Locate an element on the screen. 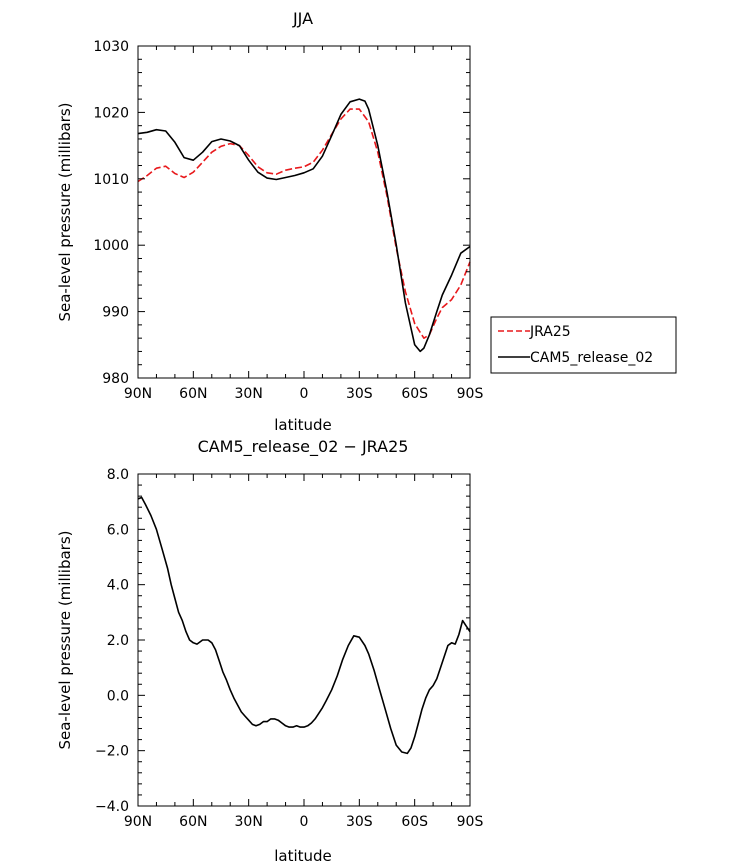 The width and height of the screenshot is (733, 866). bottom-chart-title: CAM5_release_02 − JRA25 is located at coordinates (303, 447).